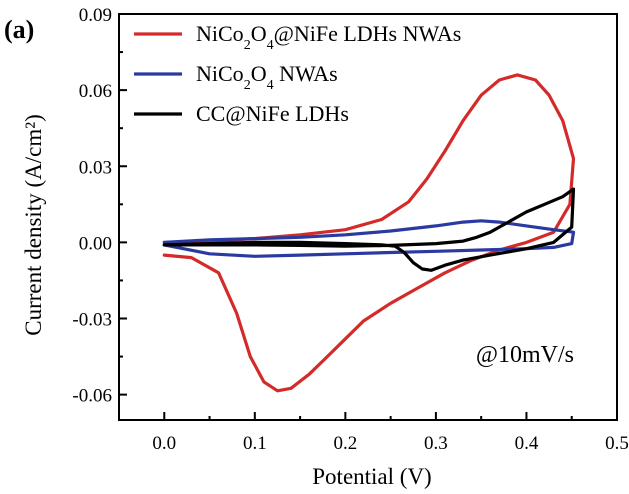 The height and width of the screenshot is (494, 629). Describe the element at coordinates (617, 443) in the screenshot. I see `x-tick-label: 0.5` at that location.